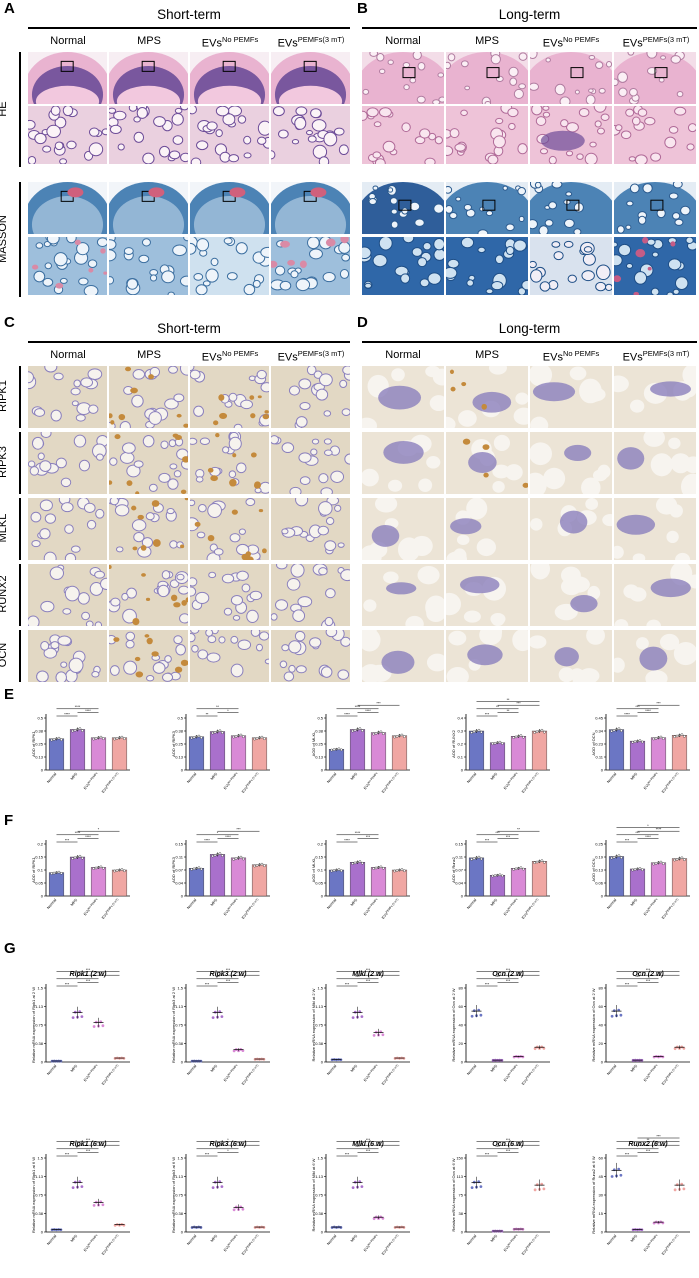 Image resolution: width=699 pixels, height=1278 pixels. Describe the element at coordinates (68, 41) in the screenshot. I see `col-header-a-normal: Normal` at that location.